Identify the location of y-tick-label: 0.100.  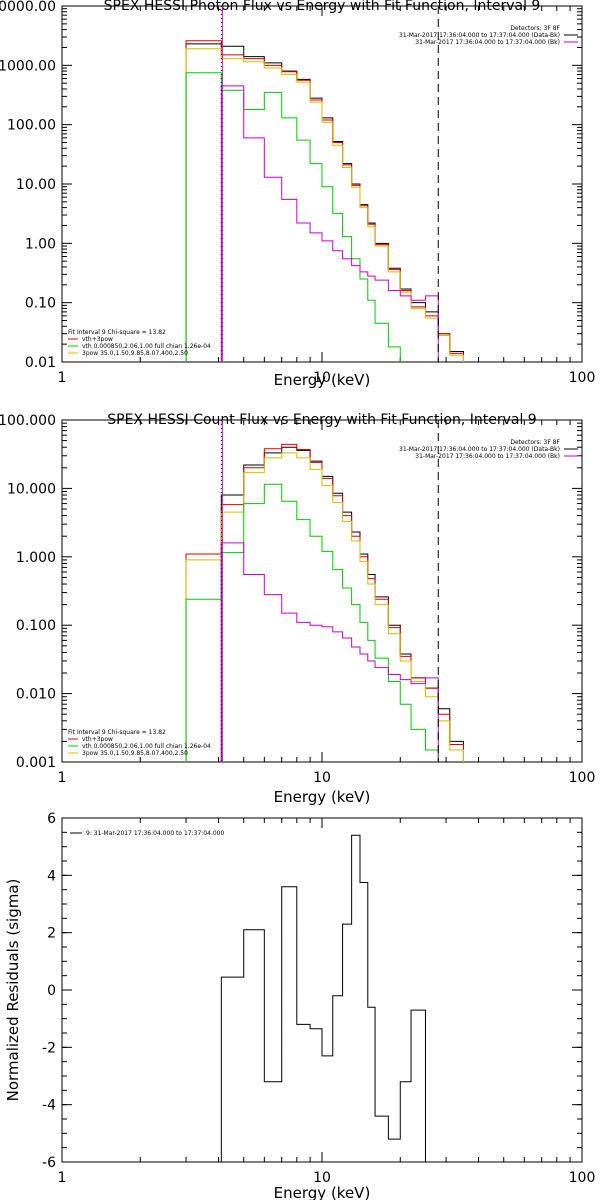
(36, 626).